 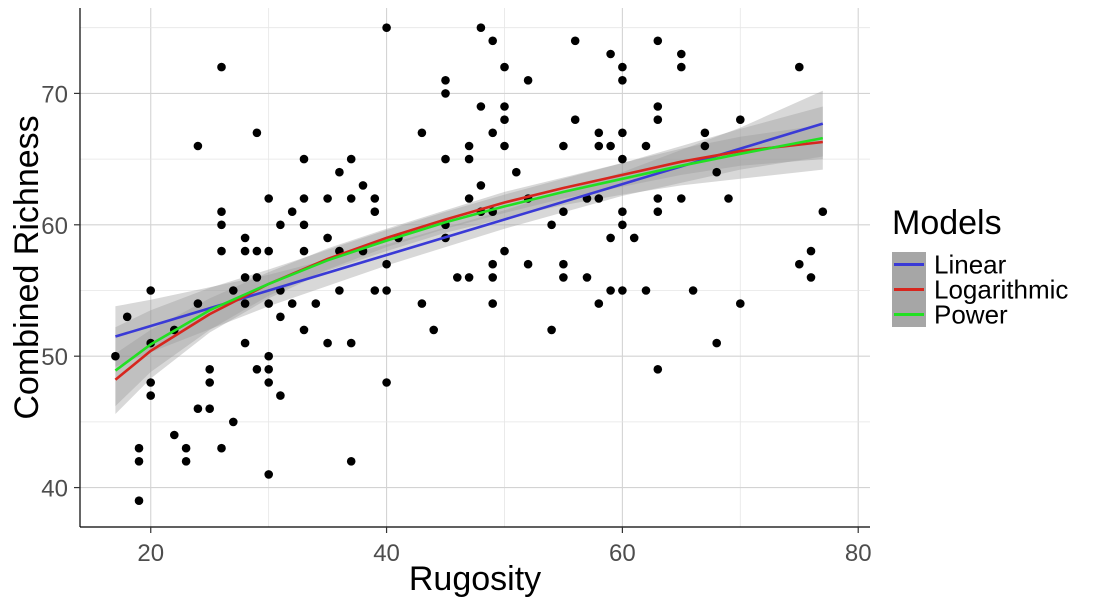 What do you see at coordinates (386, 553) in the screenshot?
I see `x-tick-label: 40` at bounding box center [386, 553].